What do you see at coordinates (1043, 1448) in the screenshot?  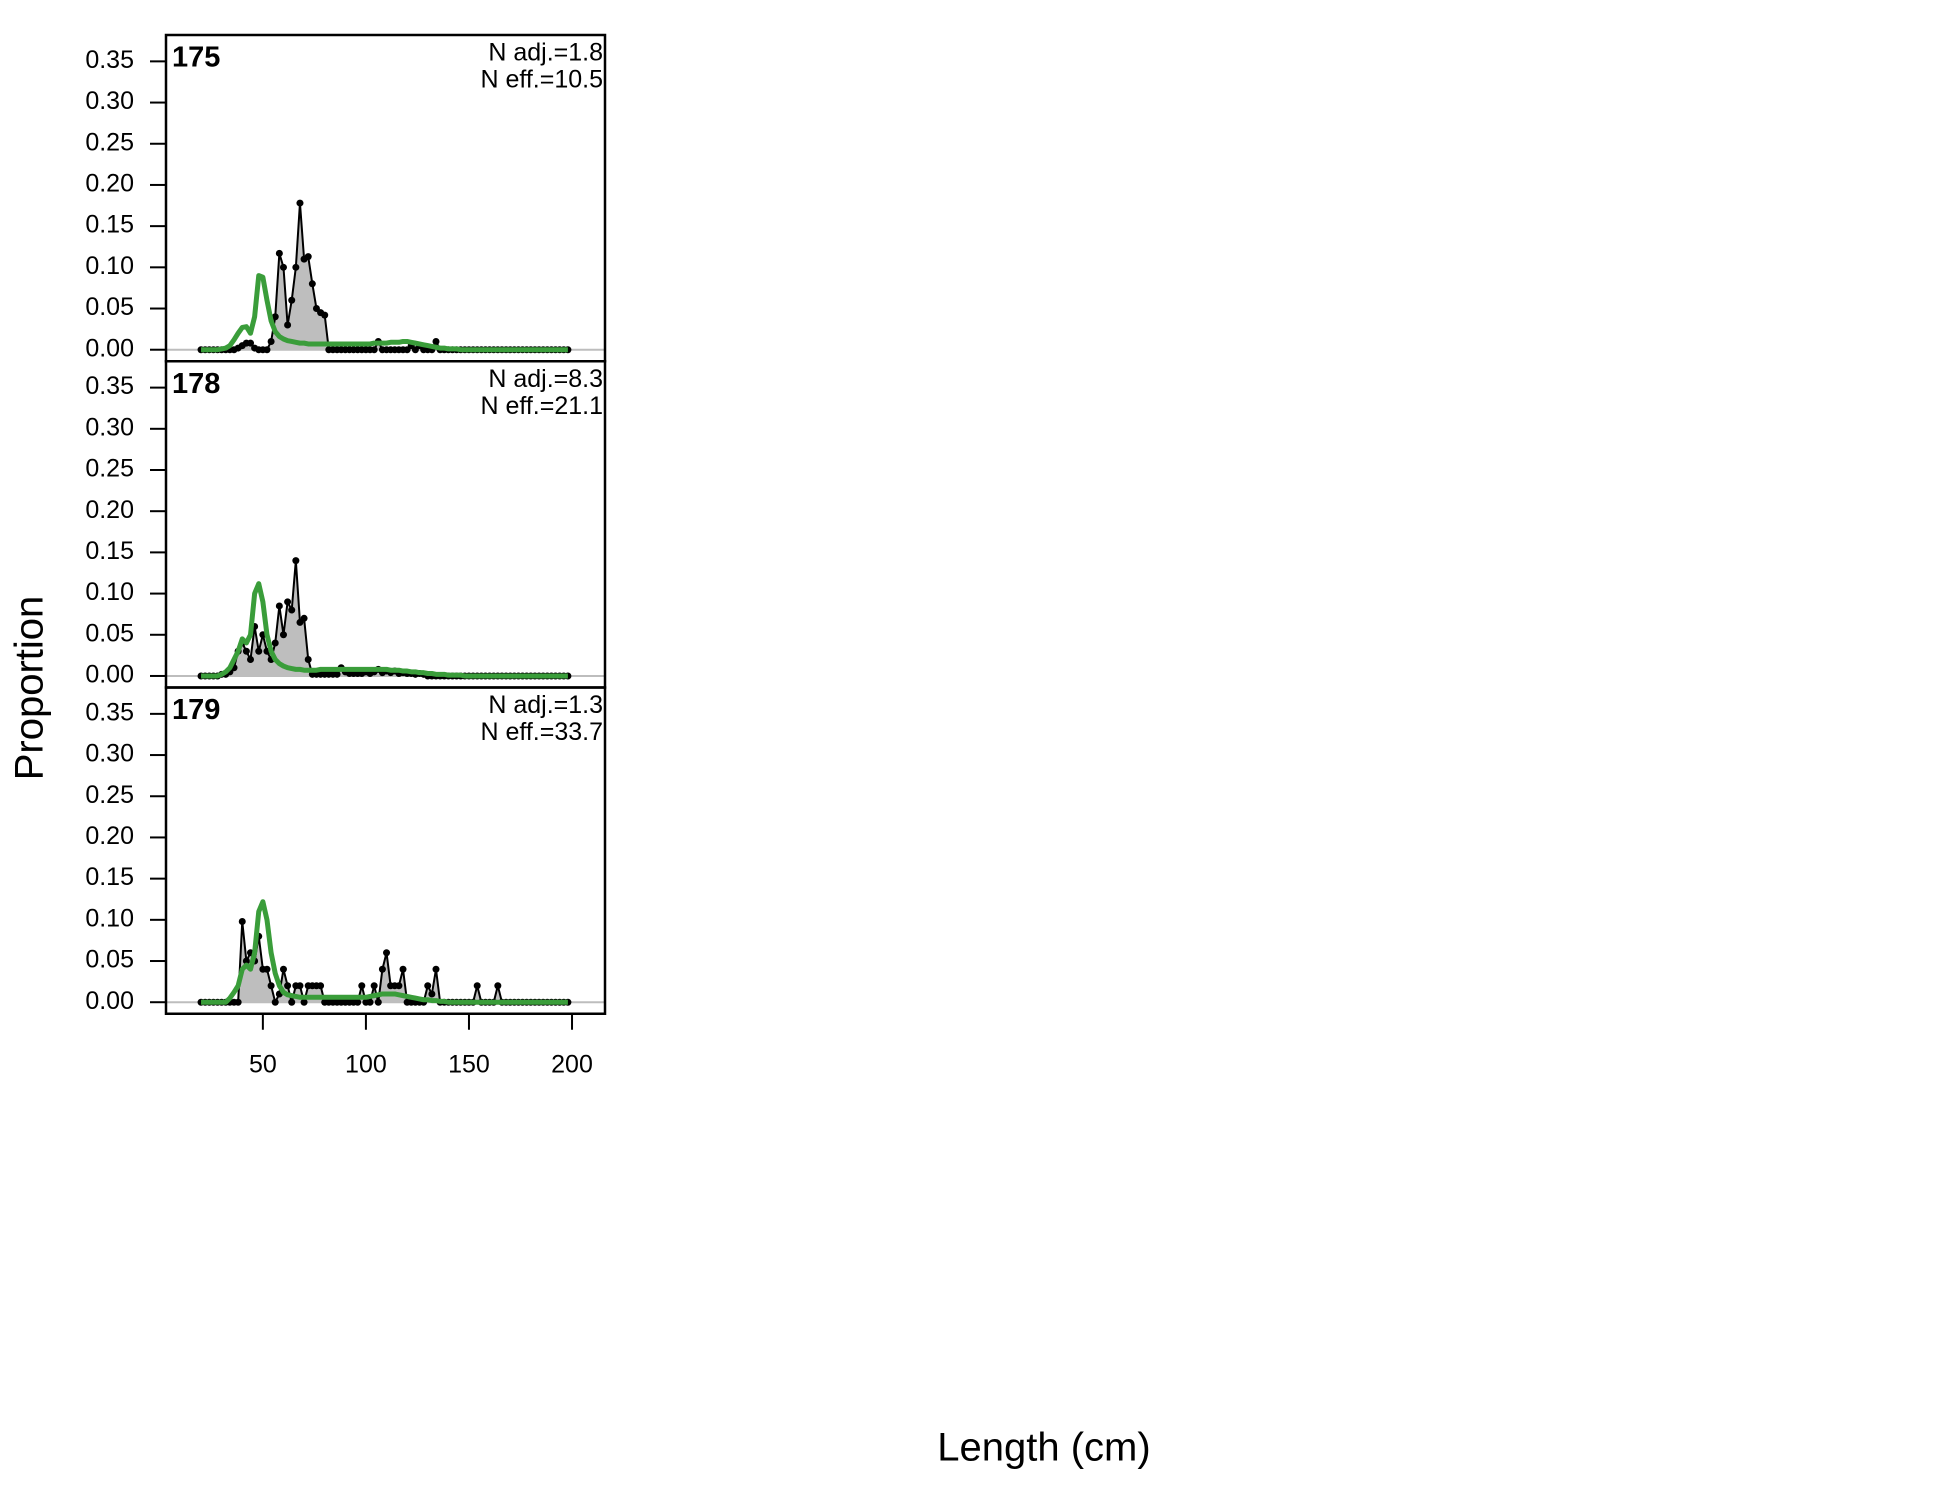 I see `x-axis-label: Length (cm)` at bounding box center [1043, 1448].